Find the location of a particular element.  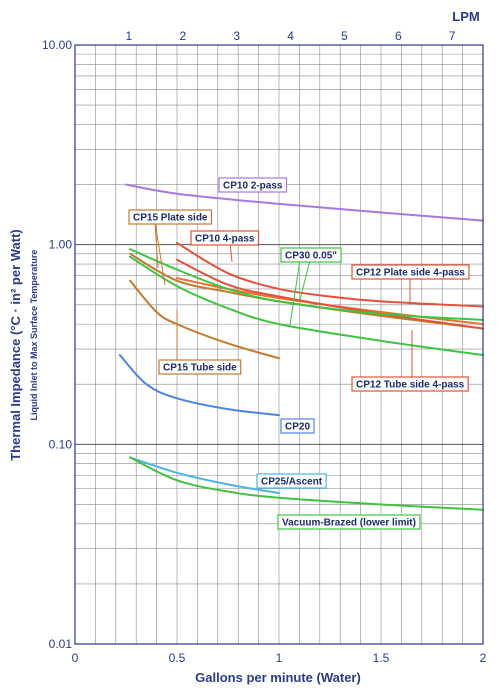

callout-label: CP15 Tube side is located at coordinates (200, 368).